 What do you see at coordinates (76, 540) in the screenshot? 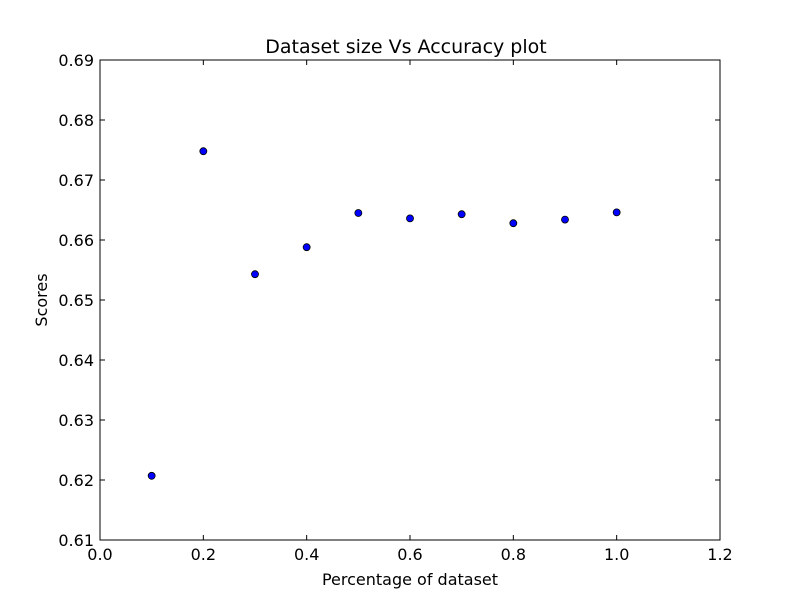
I see `y-tick-label: 0.61` at bounding box center [76, 540].